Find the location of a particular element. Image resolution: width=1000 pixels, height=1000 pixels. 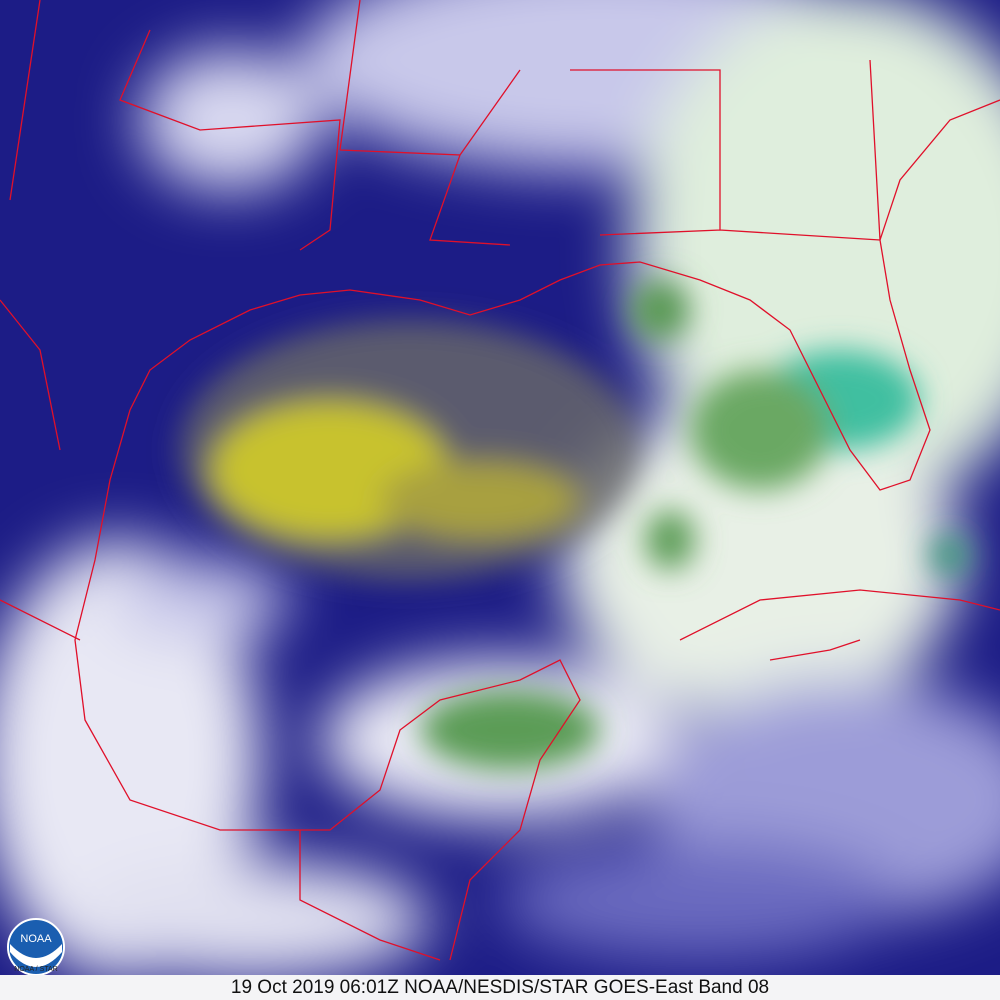

logo-text: NOAA is located at coordinates (36, 939).